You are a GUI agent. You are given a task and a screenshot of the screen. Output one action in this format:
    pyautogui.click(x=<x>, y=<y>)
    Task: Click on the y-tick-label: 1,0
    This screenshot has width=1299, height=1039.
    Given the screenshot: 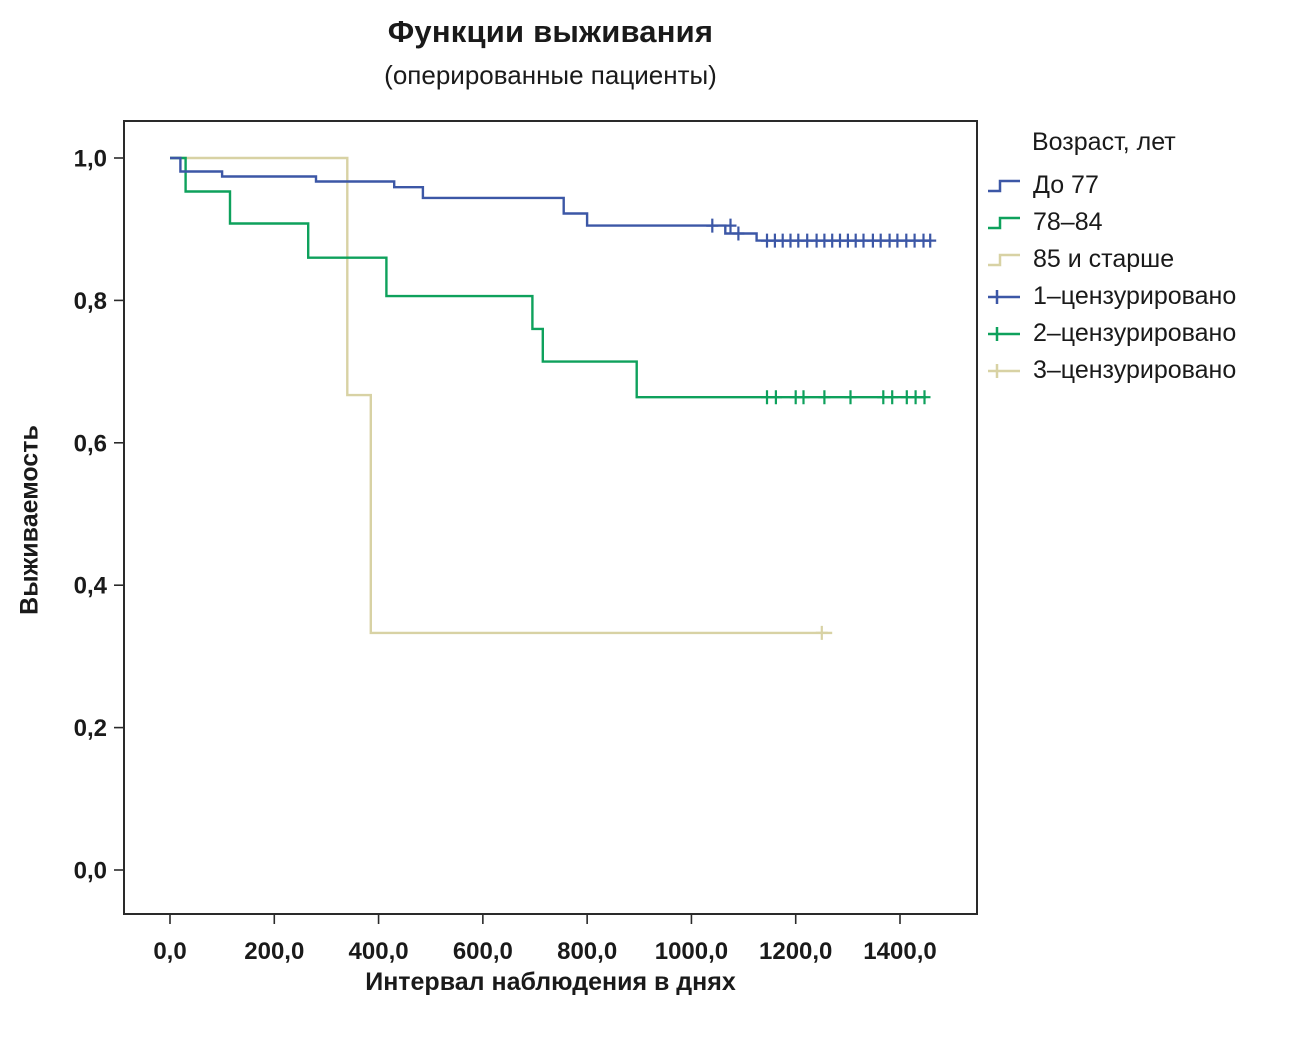 What is the action you would take?
    pyautogui.click(x=90, y=159)
    